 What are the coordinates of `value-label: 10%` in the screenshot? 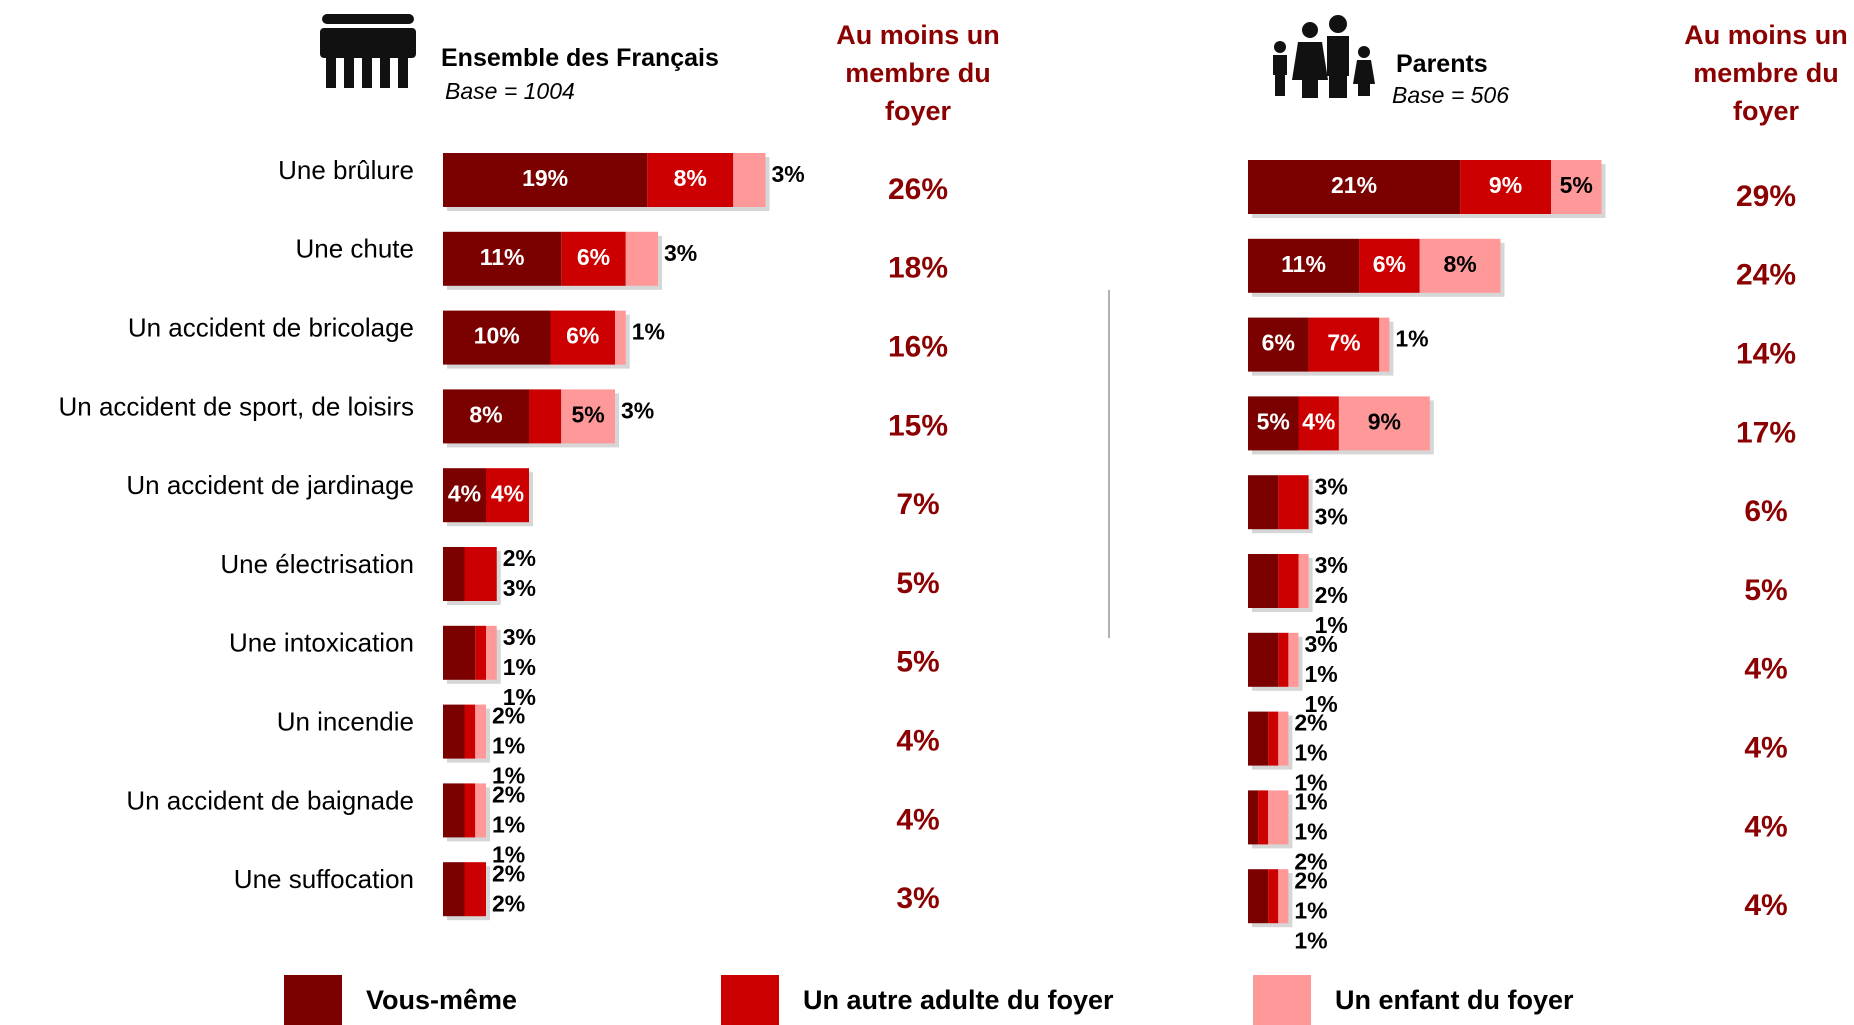 It's located at (497, 336).